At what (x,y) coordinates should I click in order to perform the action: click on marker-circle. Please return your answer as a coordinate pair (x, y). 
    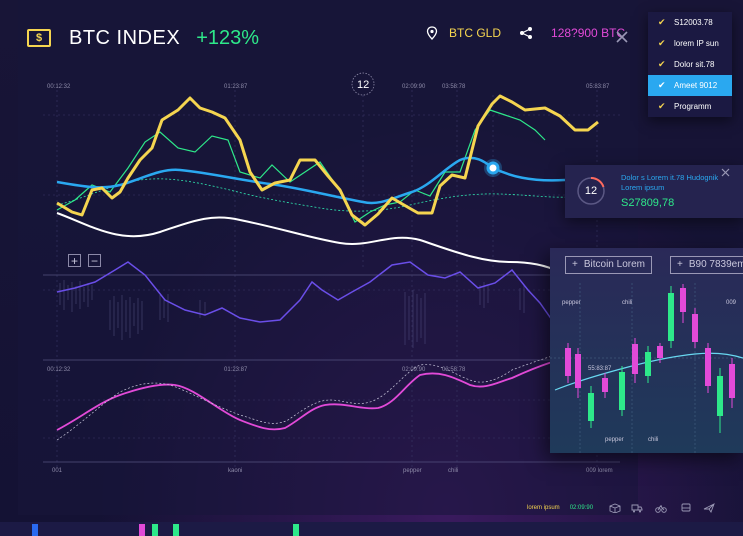
    Looking at the image, I should click on (363, 84).